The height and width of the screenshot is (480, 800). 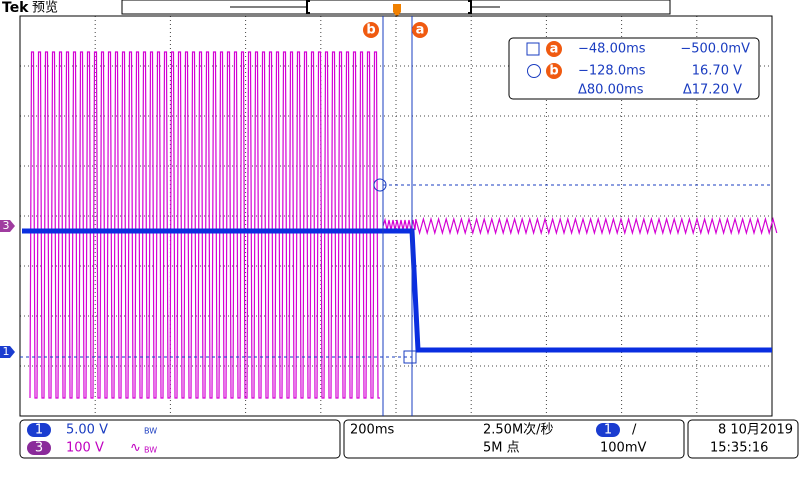 I want to click on cursor-a-badge, so click(x=420, y=30).